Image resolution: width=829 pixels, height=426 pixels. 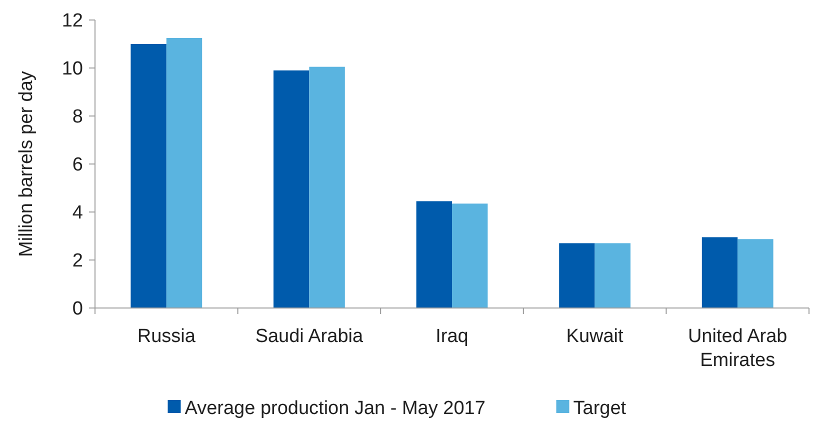 What do you see at coordinates (77, 309) in the screenshot?
I see `y-tick-label: 0` at bounding box center [77, 309].